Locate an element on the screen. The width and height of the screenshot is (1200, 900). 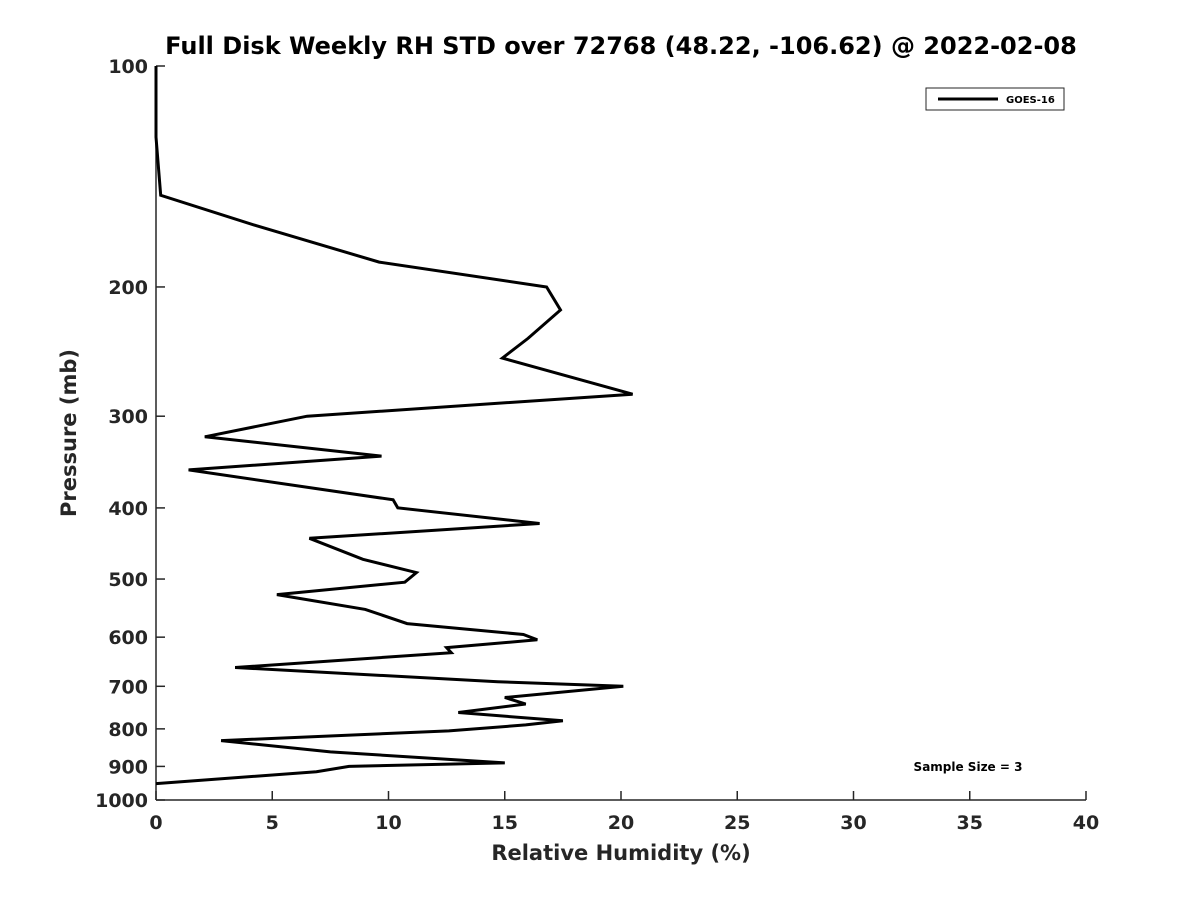
y-tick-label: 700 is located at coordinates (128, 687).